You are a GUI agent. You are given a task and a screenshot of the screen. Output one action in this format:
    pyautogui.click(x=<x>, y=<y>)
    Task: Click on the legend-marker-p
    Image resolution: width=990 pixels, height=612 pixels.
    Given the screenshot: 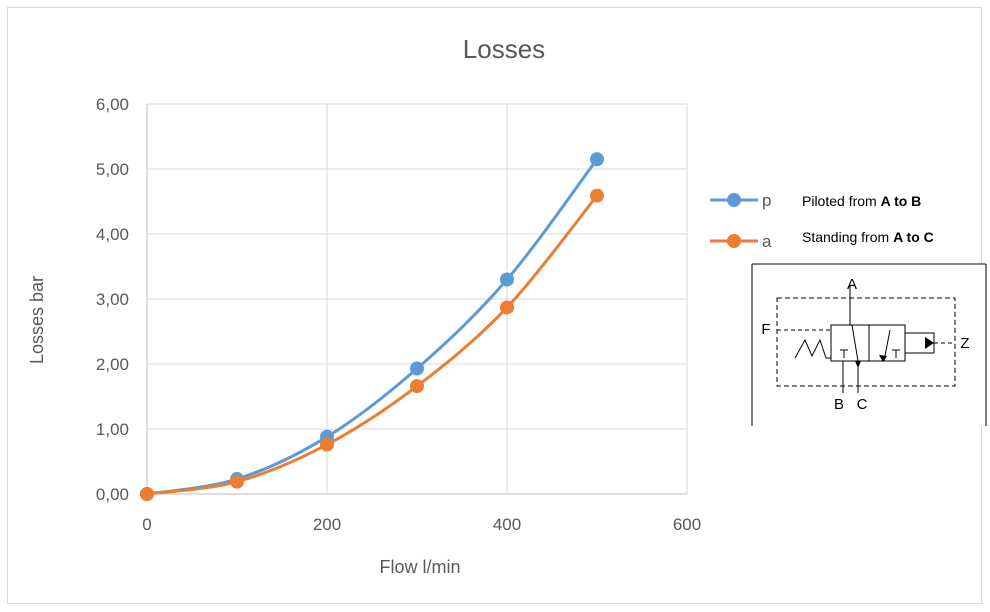 What is the action you would take?
    pyautogui.click(x=734, y=200)
    